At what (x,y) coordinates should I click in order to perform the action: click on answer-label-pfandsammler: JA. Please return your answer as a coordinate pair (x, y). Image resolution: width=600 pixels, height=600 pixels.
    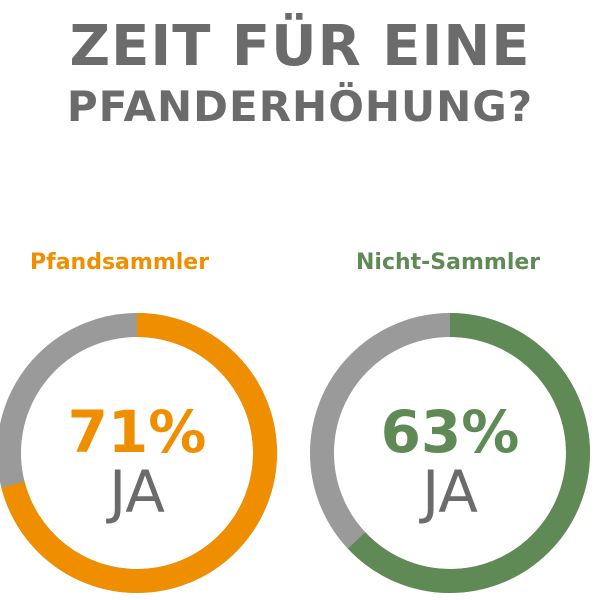
    Looking at the image, I should click on (135, 492).